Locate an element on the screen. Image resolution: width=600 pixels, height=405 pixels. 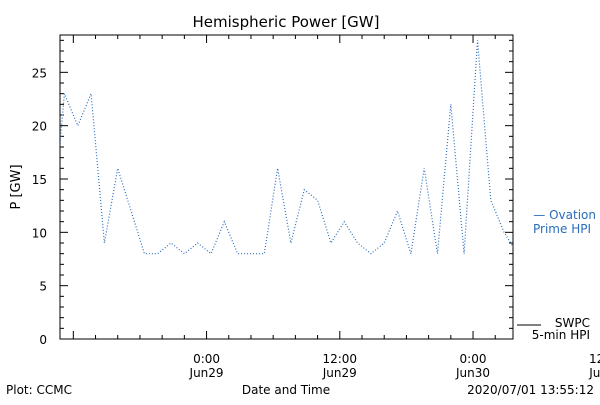
x-axis-label: Date and Time is located at coordinates (286, 390).